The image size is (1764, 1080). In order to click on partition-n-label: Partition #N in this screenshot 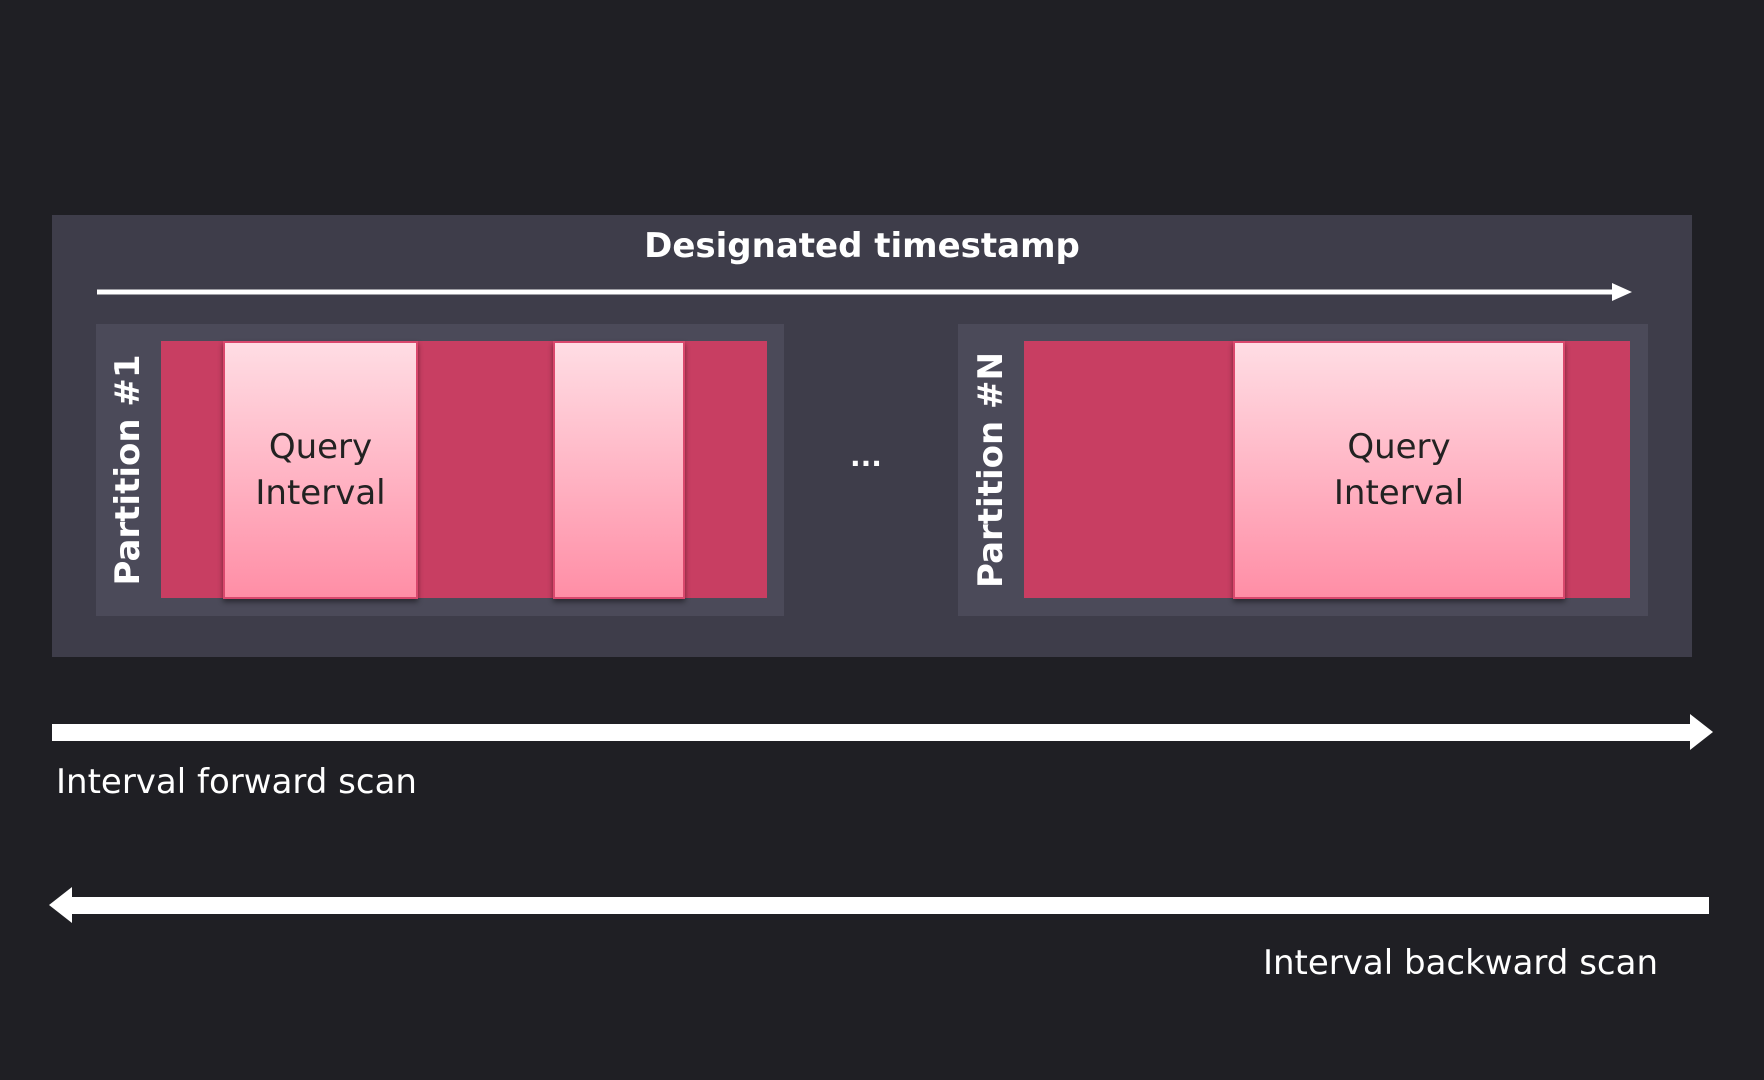, I will do `click(991, 470)`.